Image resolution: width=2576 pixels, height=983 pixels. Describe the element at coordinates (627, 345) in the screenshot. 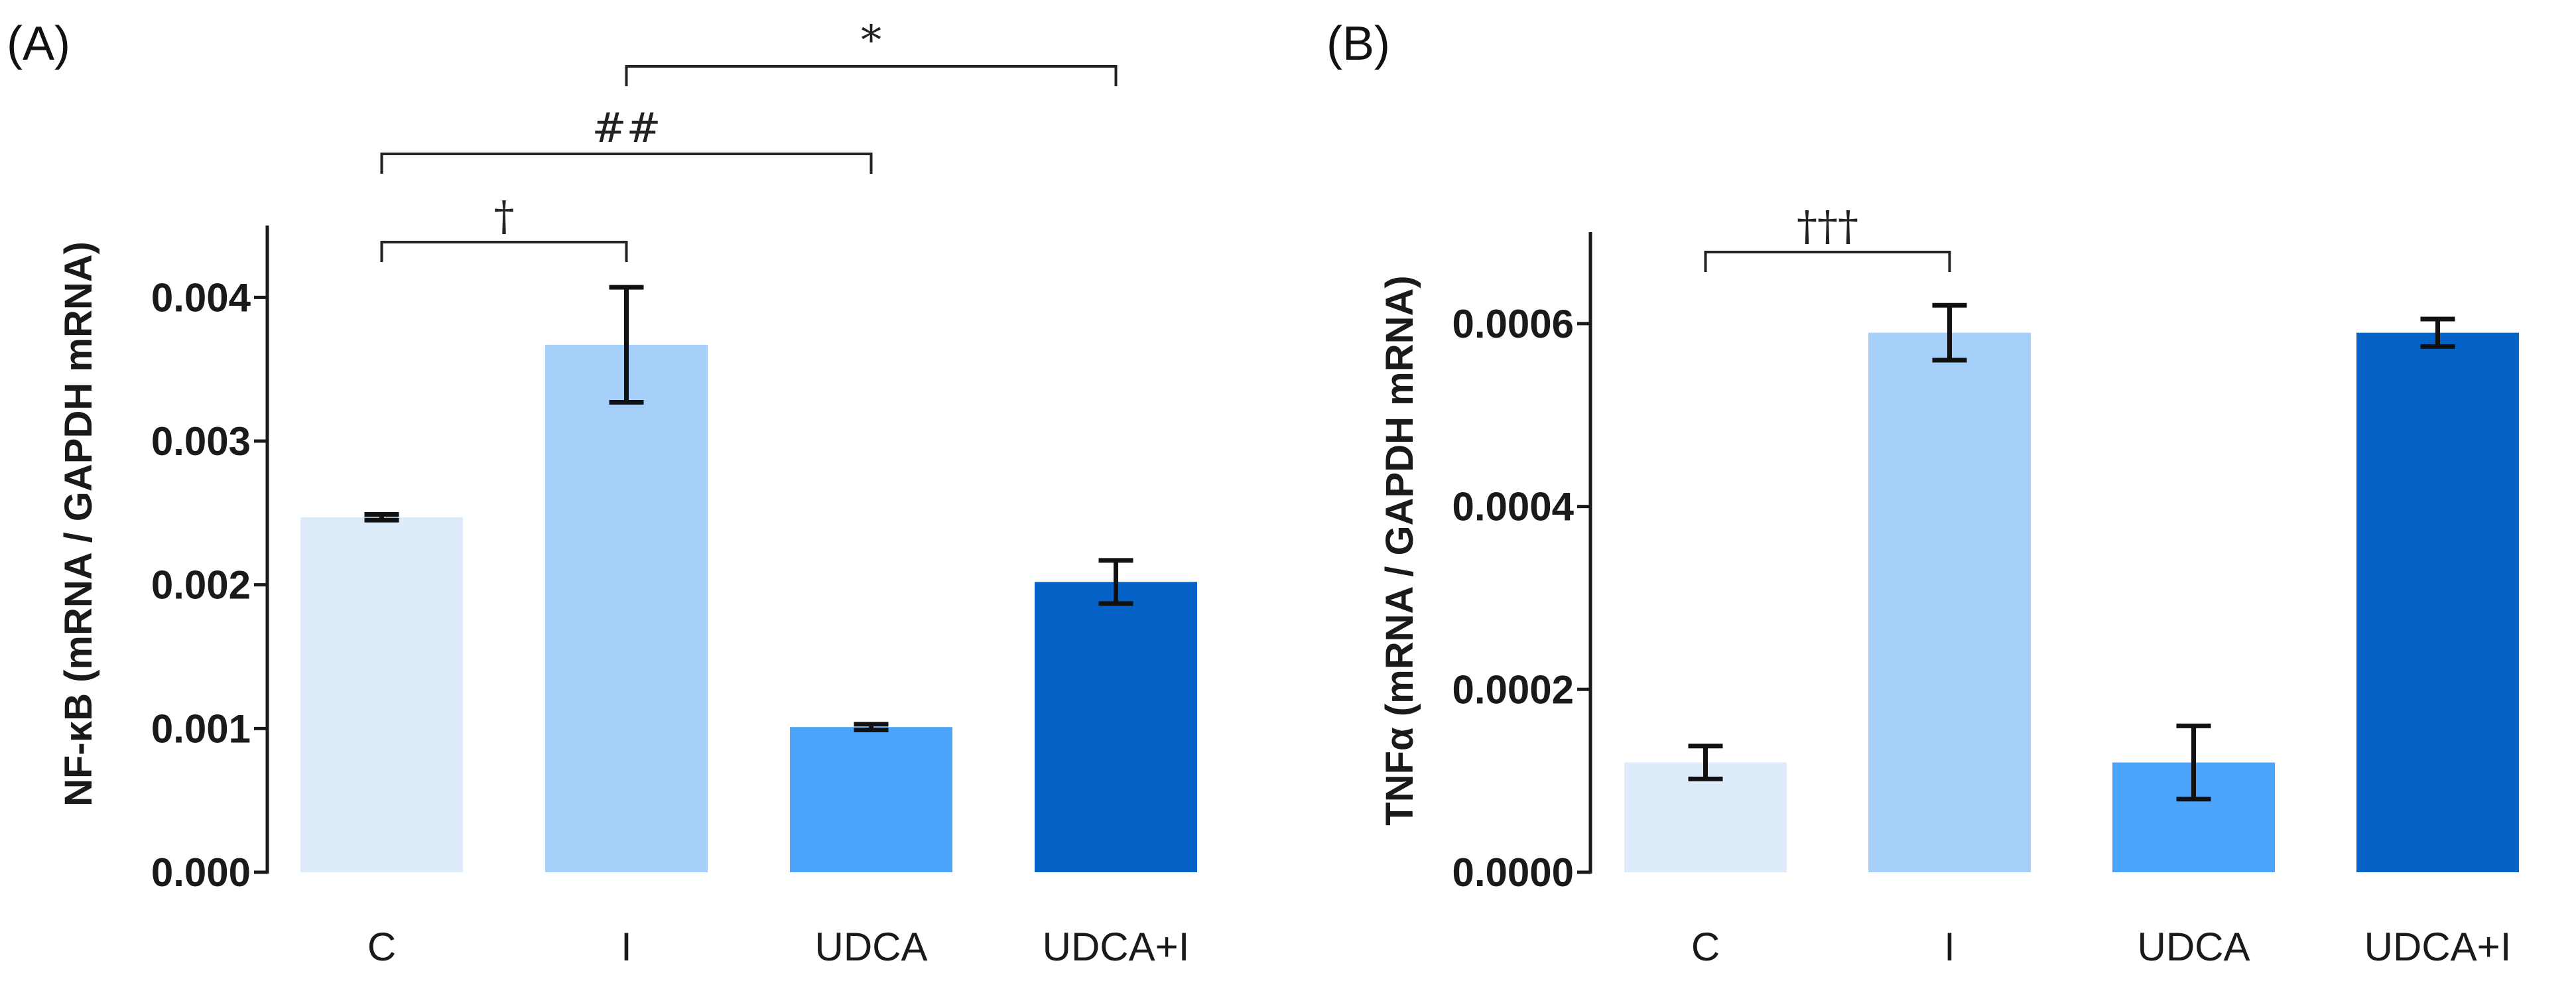

I see `panel-a-error-bar-i` at that location.